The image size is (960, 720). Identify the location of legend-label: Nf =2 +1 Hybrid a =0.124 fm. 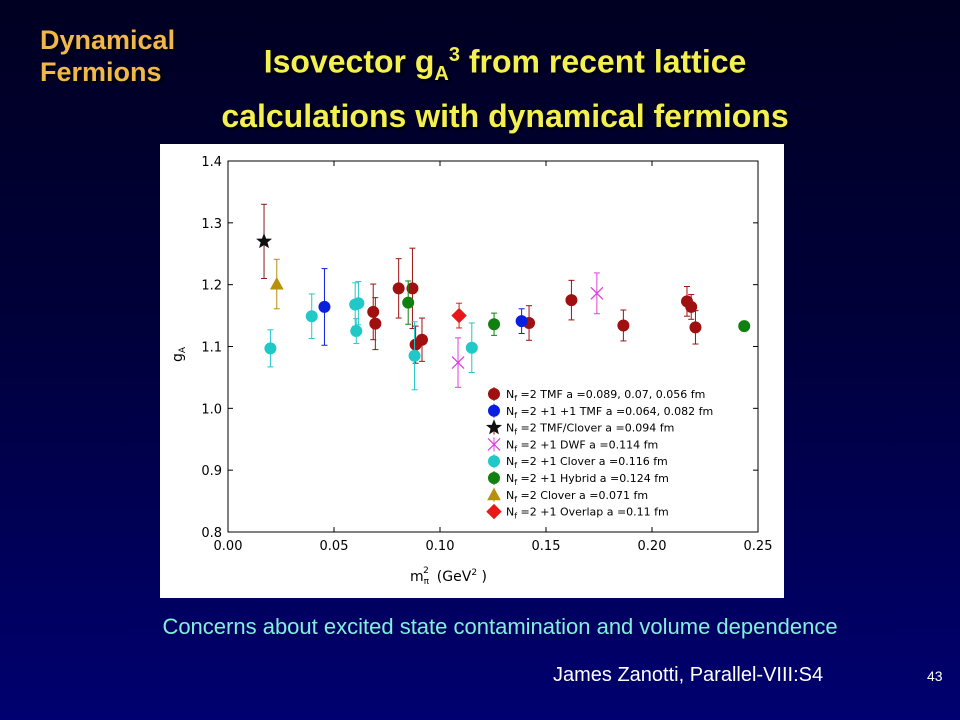
(587, 479).